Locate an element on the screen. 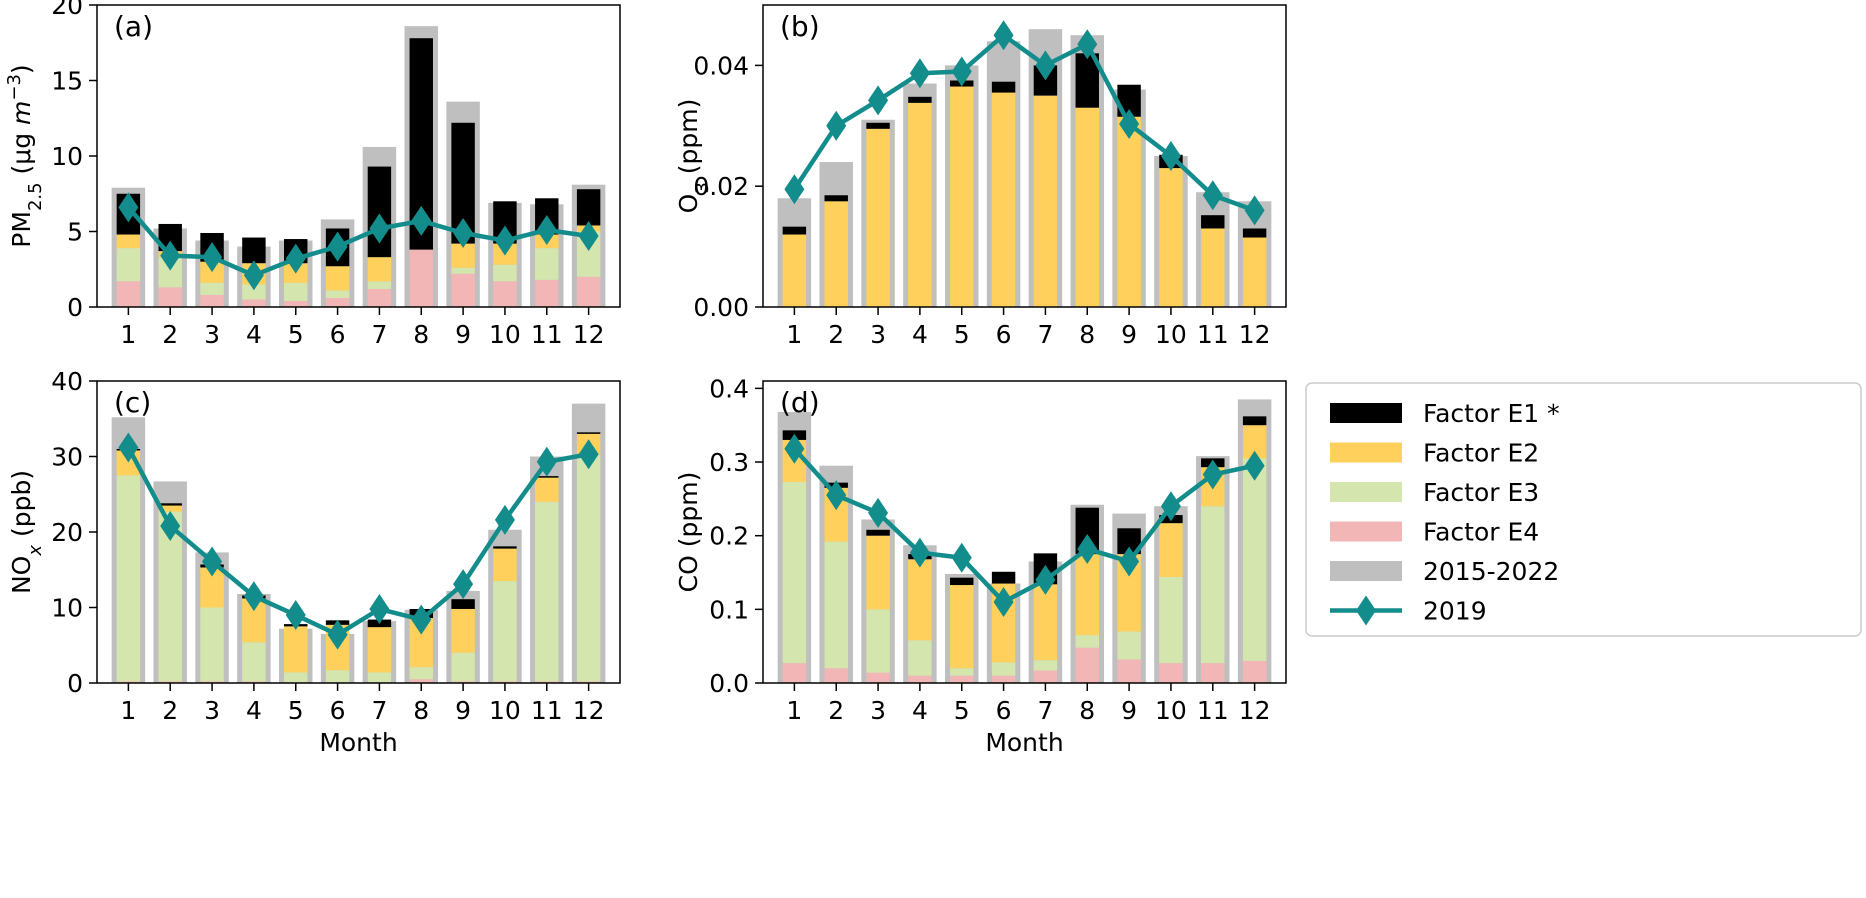  y-tick-label: 20 is located at coordinates (67, 10).